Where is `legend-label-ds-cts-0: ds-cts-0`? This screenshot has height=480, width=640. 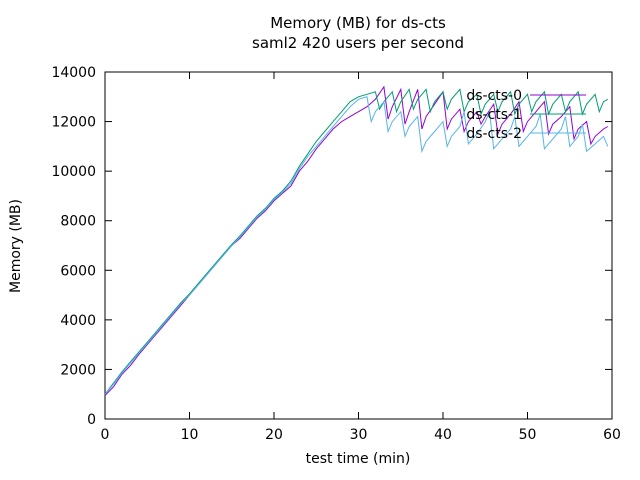
legend-label-ds-cts-0: ds-cts-0 is located at coordinates (494, 96).